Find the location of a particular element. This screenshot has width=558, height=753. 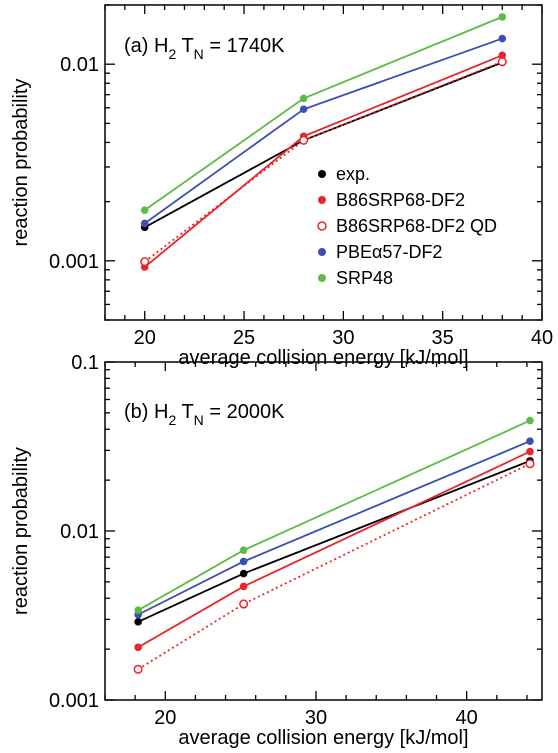

y-tick-label: 0.1 is located at coordinates (85, 363).